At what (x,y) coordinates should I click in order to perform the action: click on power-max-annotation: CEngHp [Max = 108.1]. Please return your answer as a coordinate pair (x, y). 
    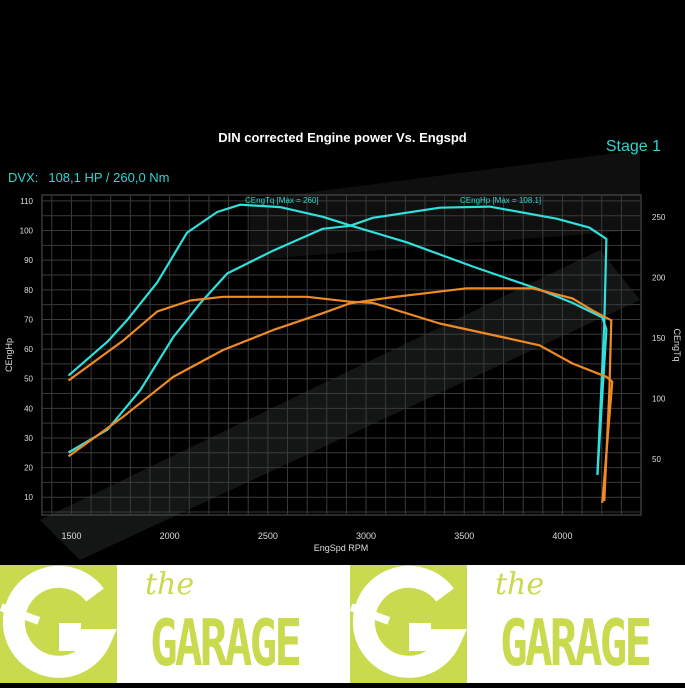
    Looking at the image, I should click on (500, 200).